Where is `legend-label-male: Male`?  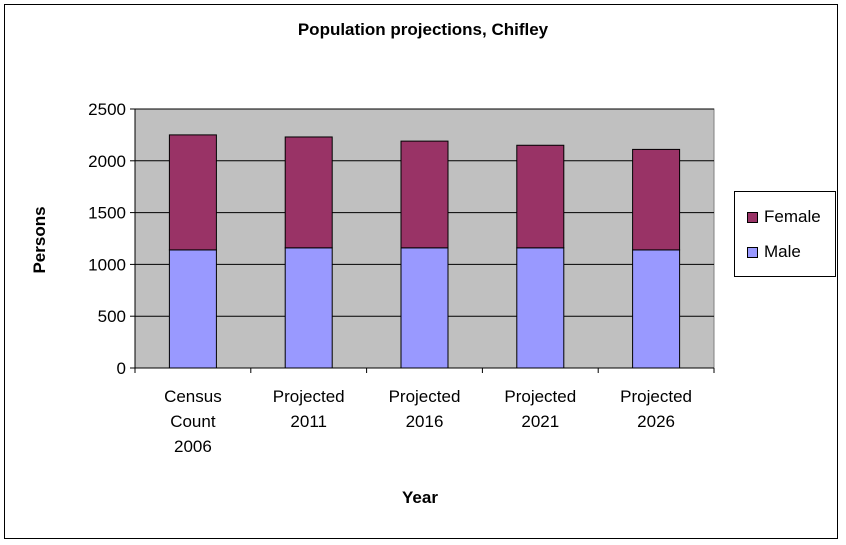
legend-label-male: Male is located at coordinates (782, 251).